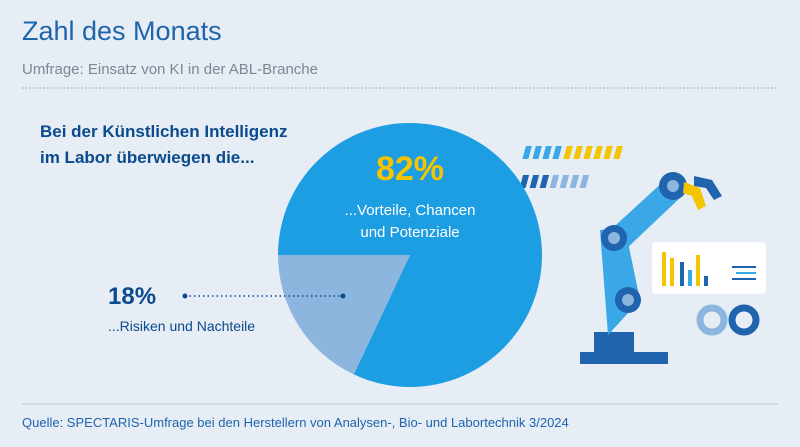 The image size is (800, 447). What do you see at coordinates (132, 296) in the screenshot?
I see `value-label: 18%` at bounding box center [132, 296].